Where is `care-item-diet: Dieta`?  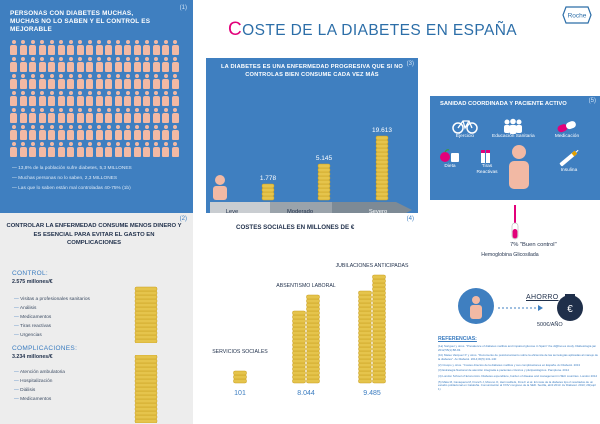 care-item-diet: Dieta is located at coordinates (450, 159).